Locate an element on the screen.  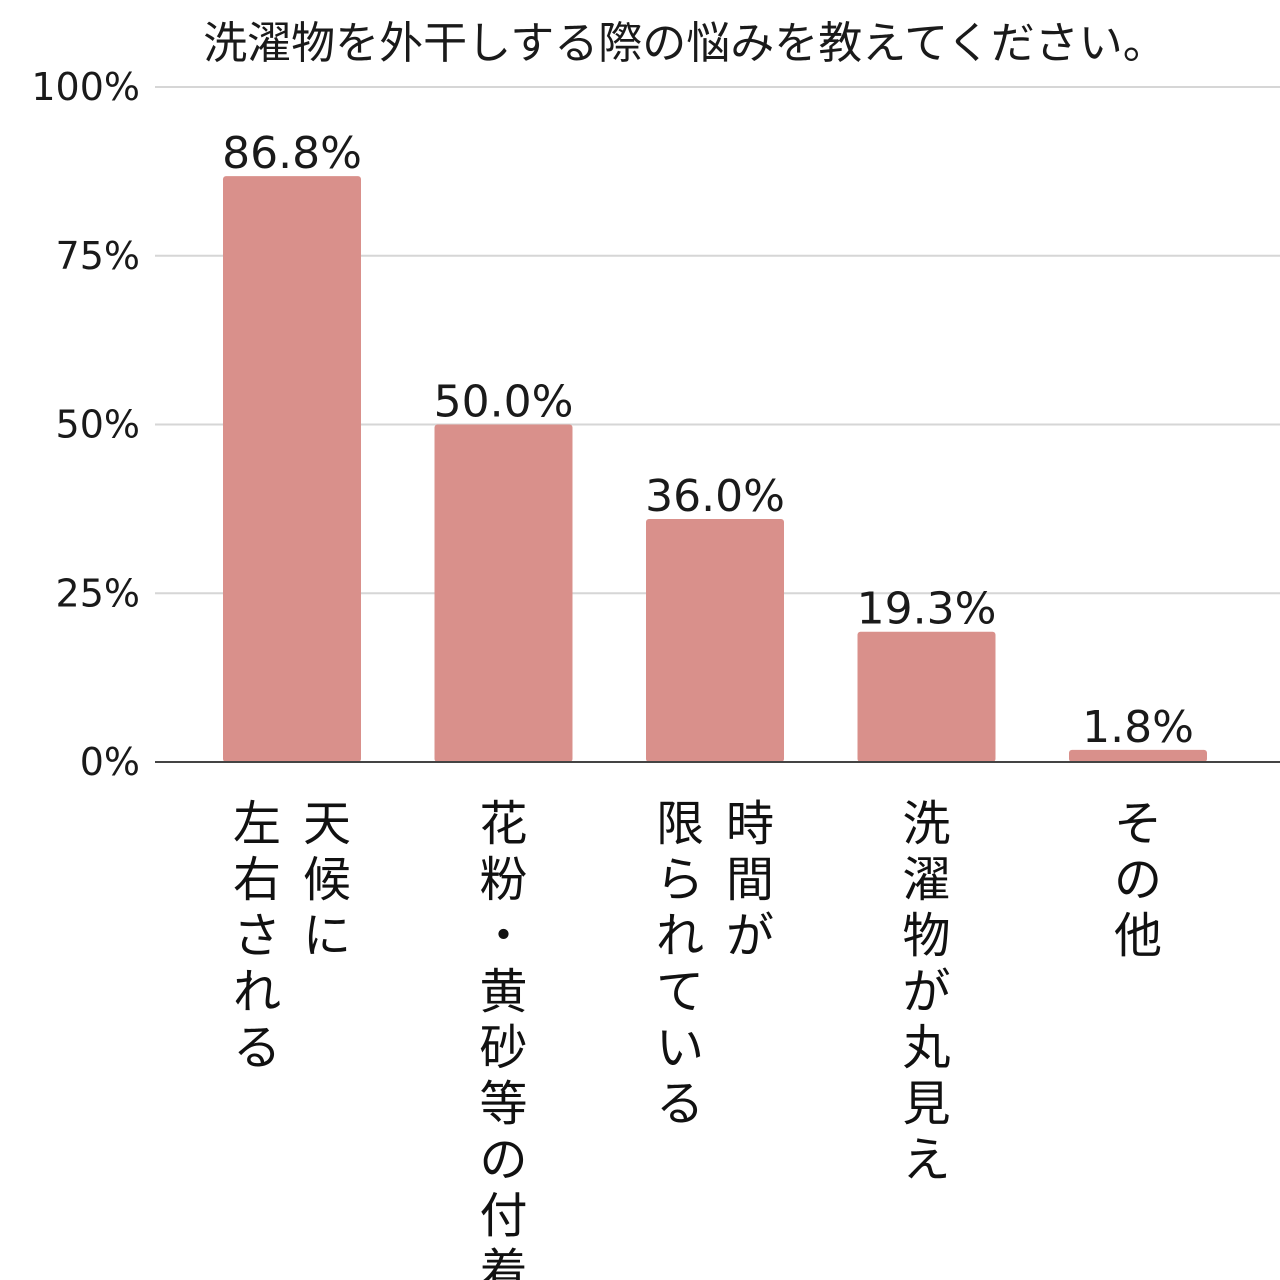
x-tick-label: その他 is located at coordinates (1138, 880).